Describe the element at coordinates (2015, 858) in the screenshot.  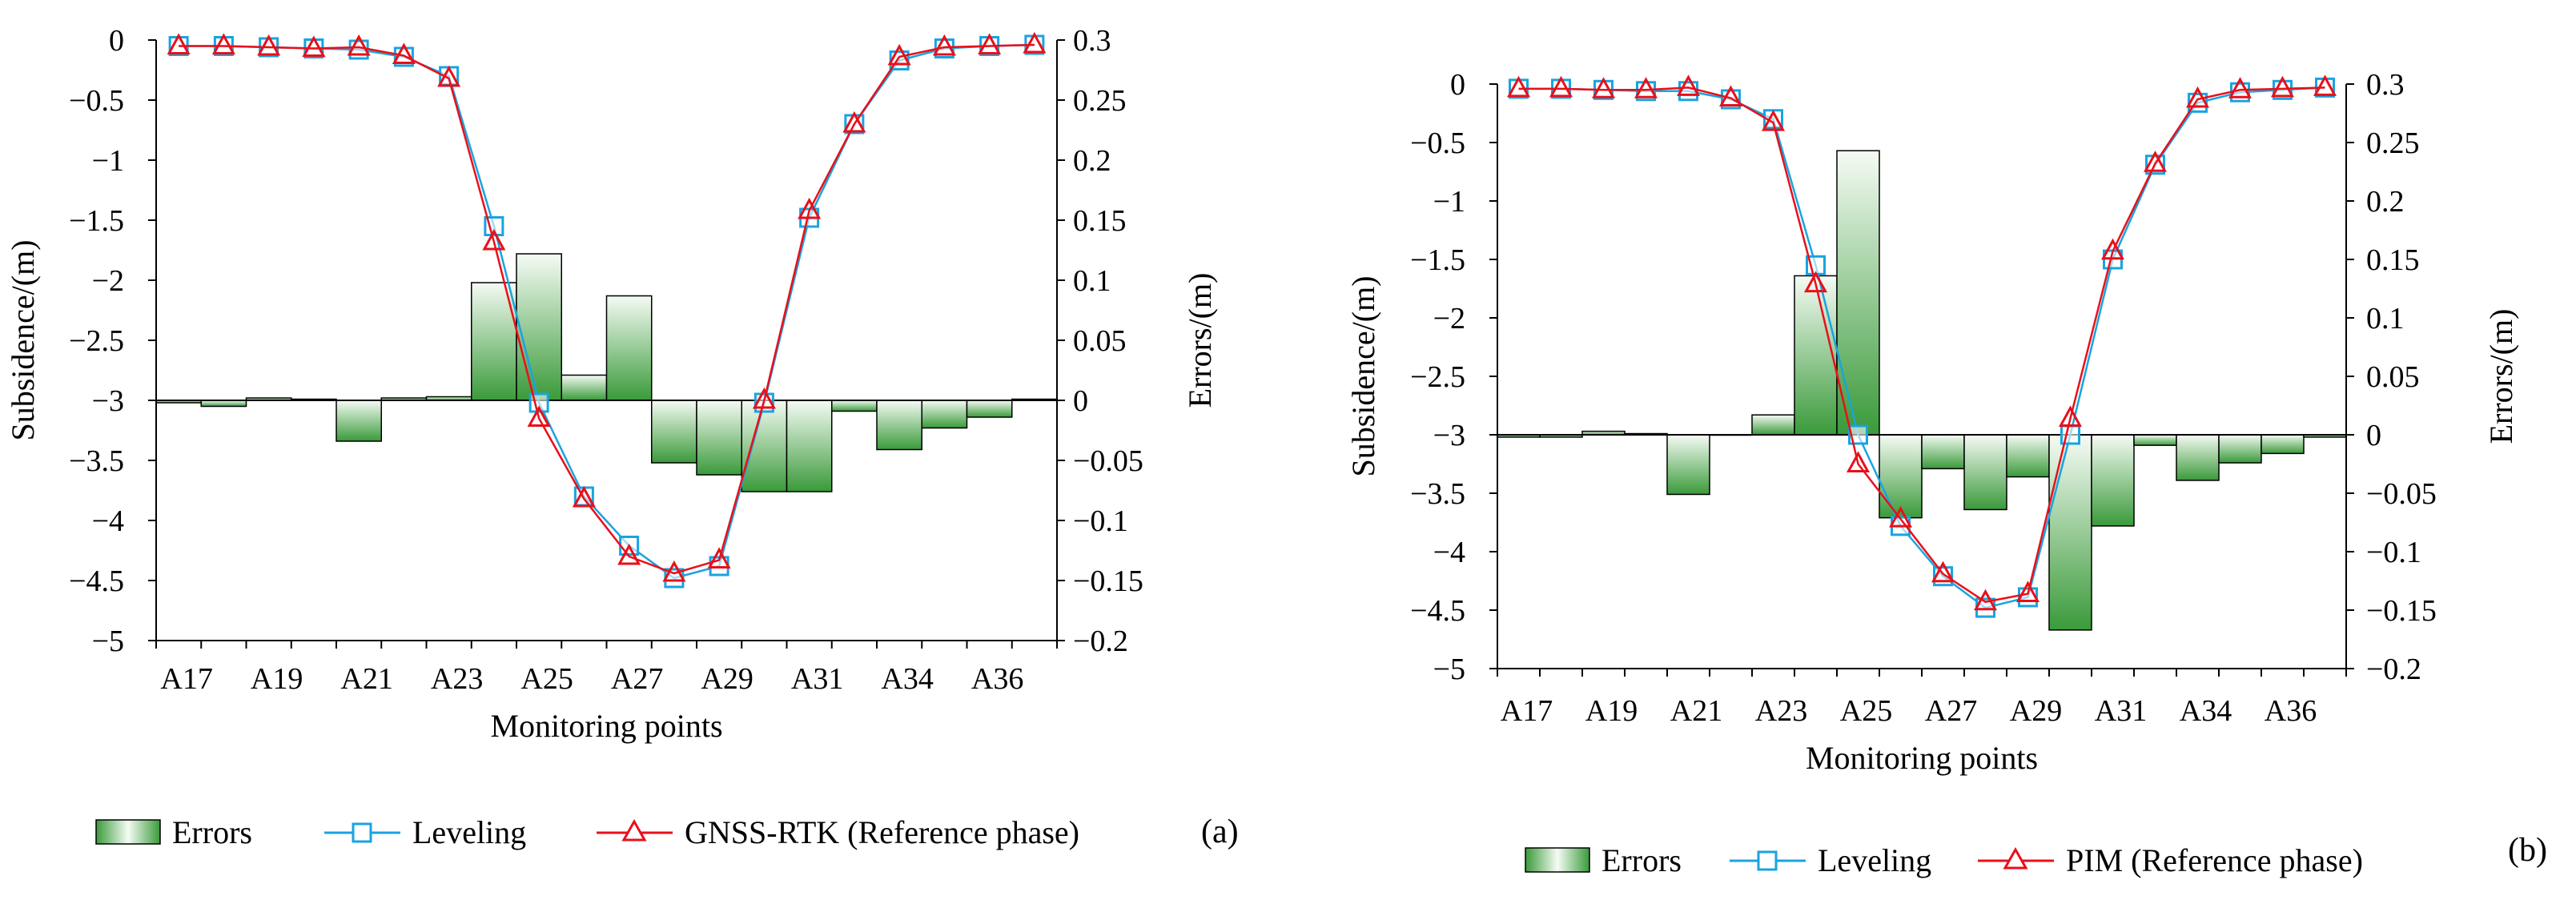
I see `legend-reference-marker` at that location.